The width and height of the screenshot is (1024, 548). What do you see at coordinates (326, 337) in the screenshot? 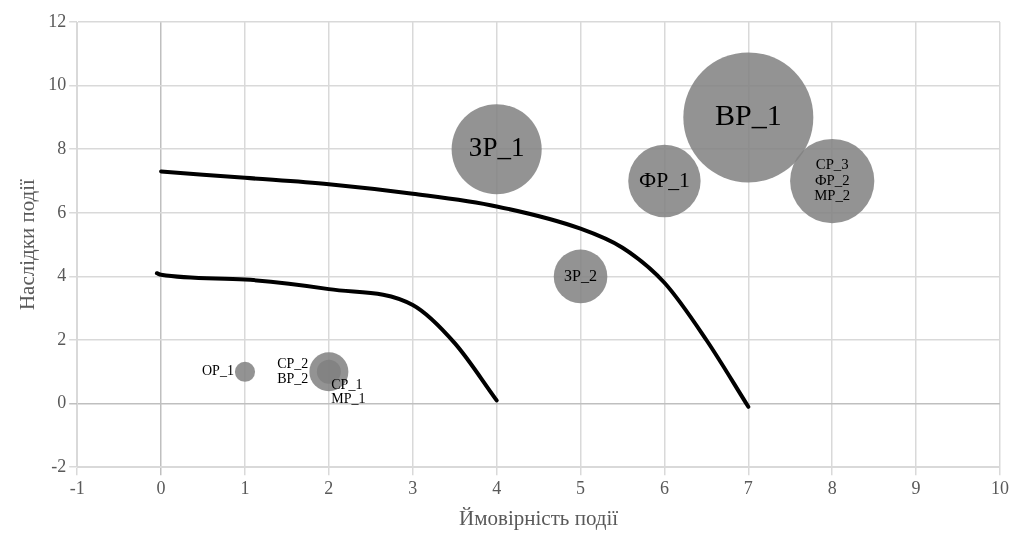
I see `line-series` at bounding box center [326, 337].